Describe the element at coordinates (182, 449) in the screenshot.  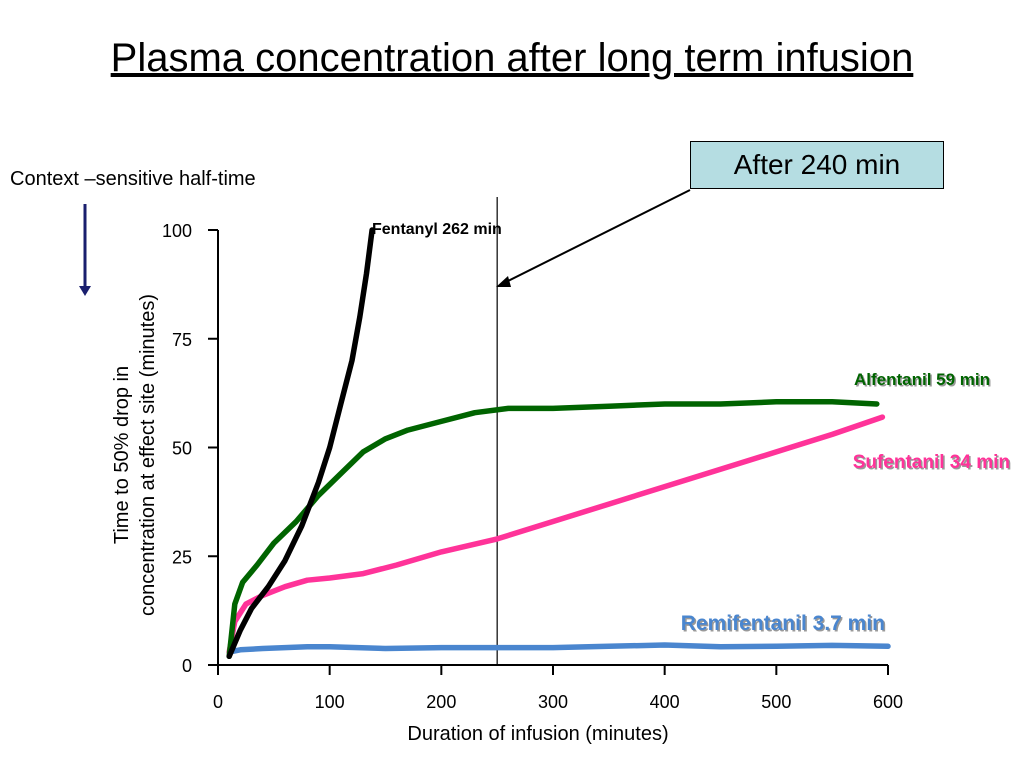
I see `y-tick-label: 50` at that location.